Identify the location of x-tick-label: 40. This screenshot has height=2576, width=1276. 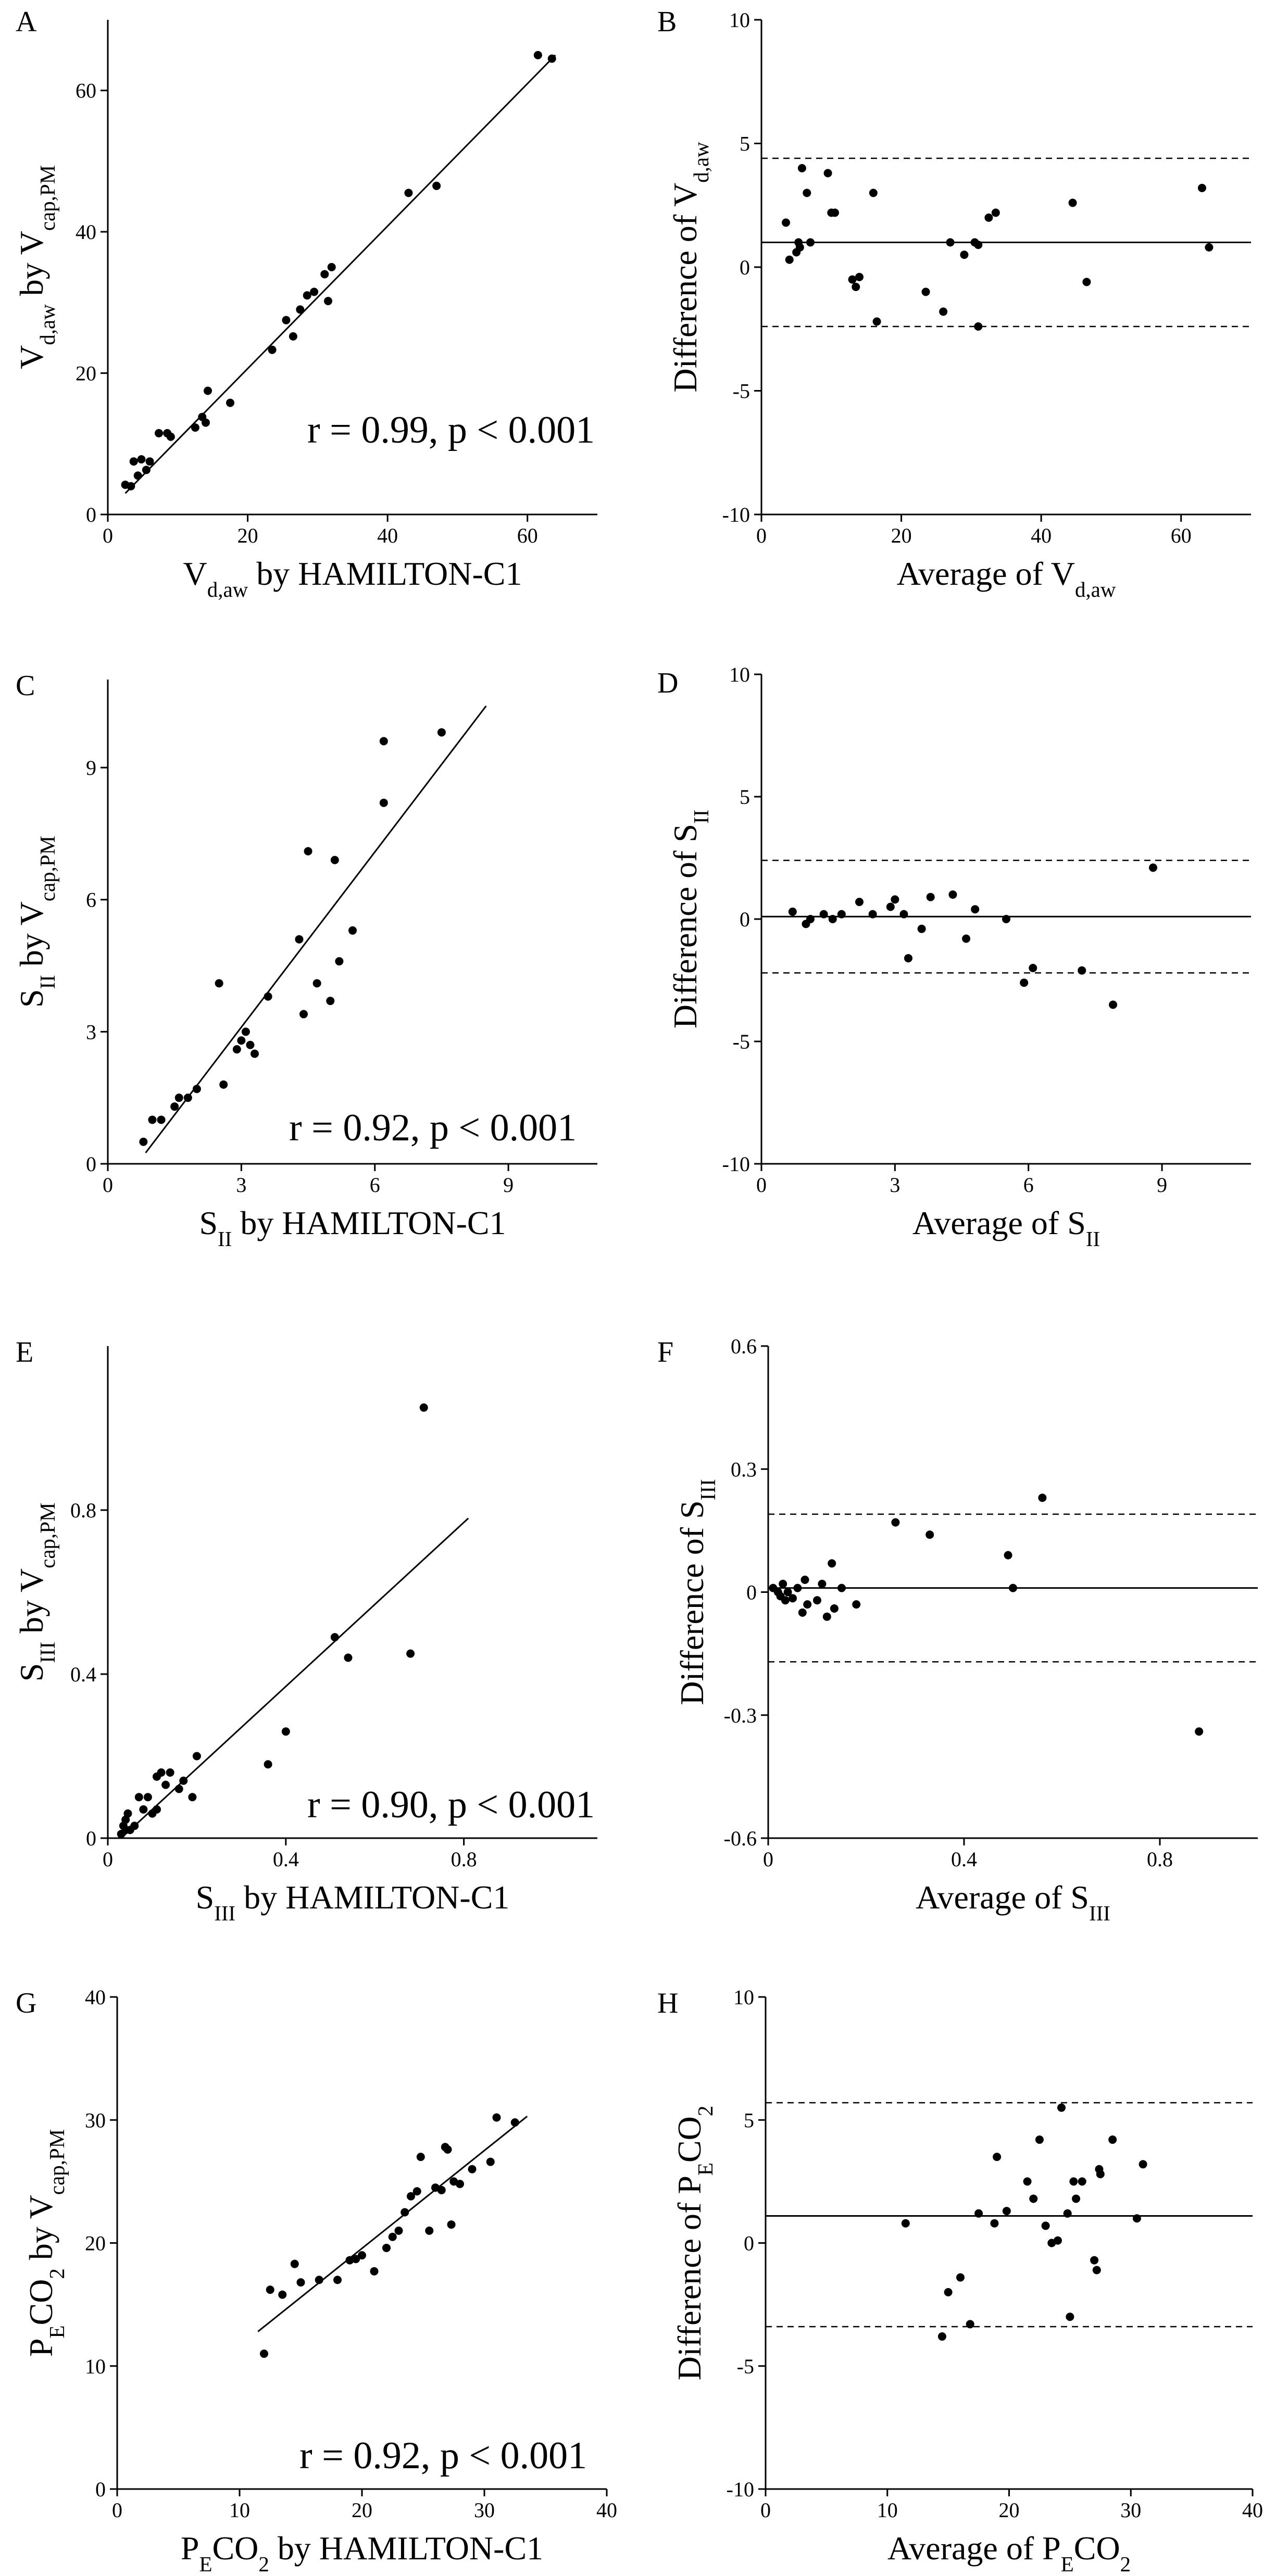
(1252, 2510).